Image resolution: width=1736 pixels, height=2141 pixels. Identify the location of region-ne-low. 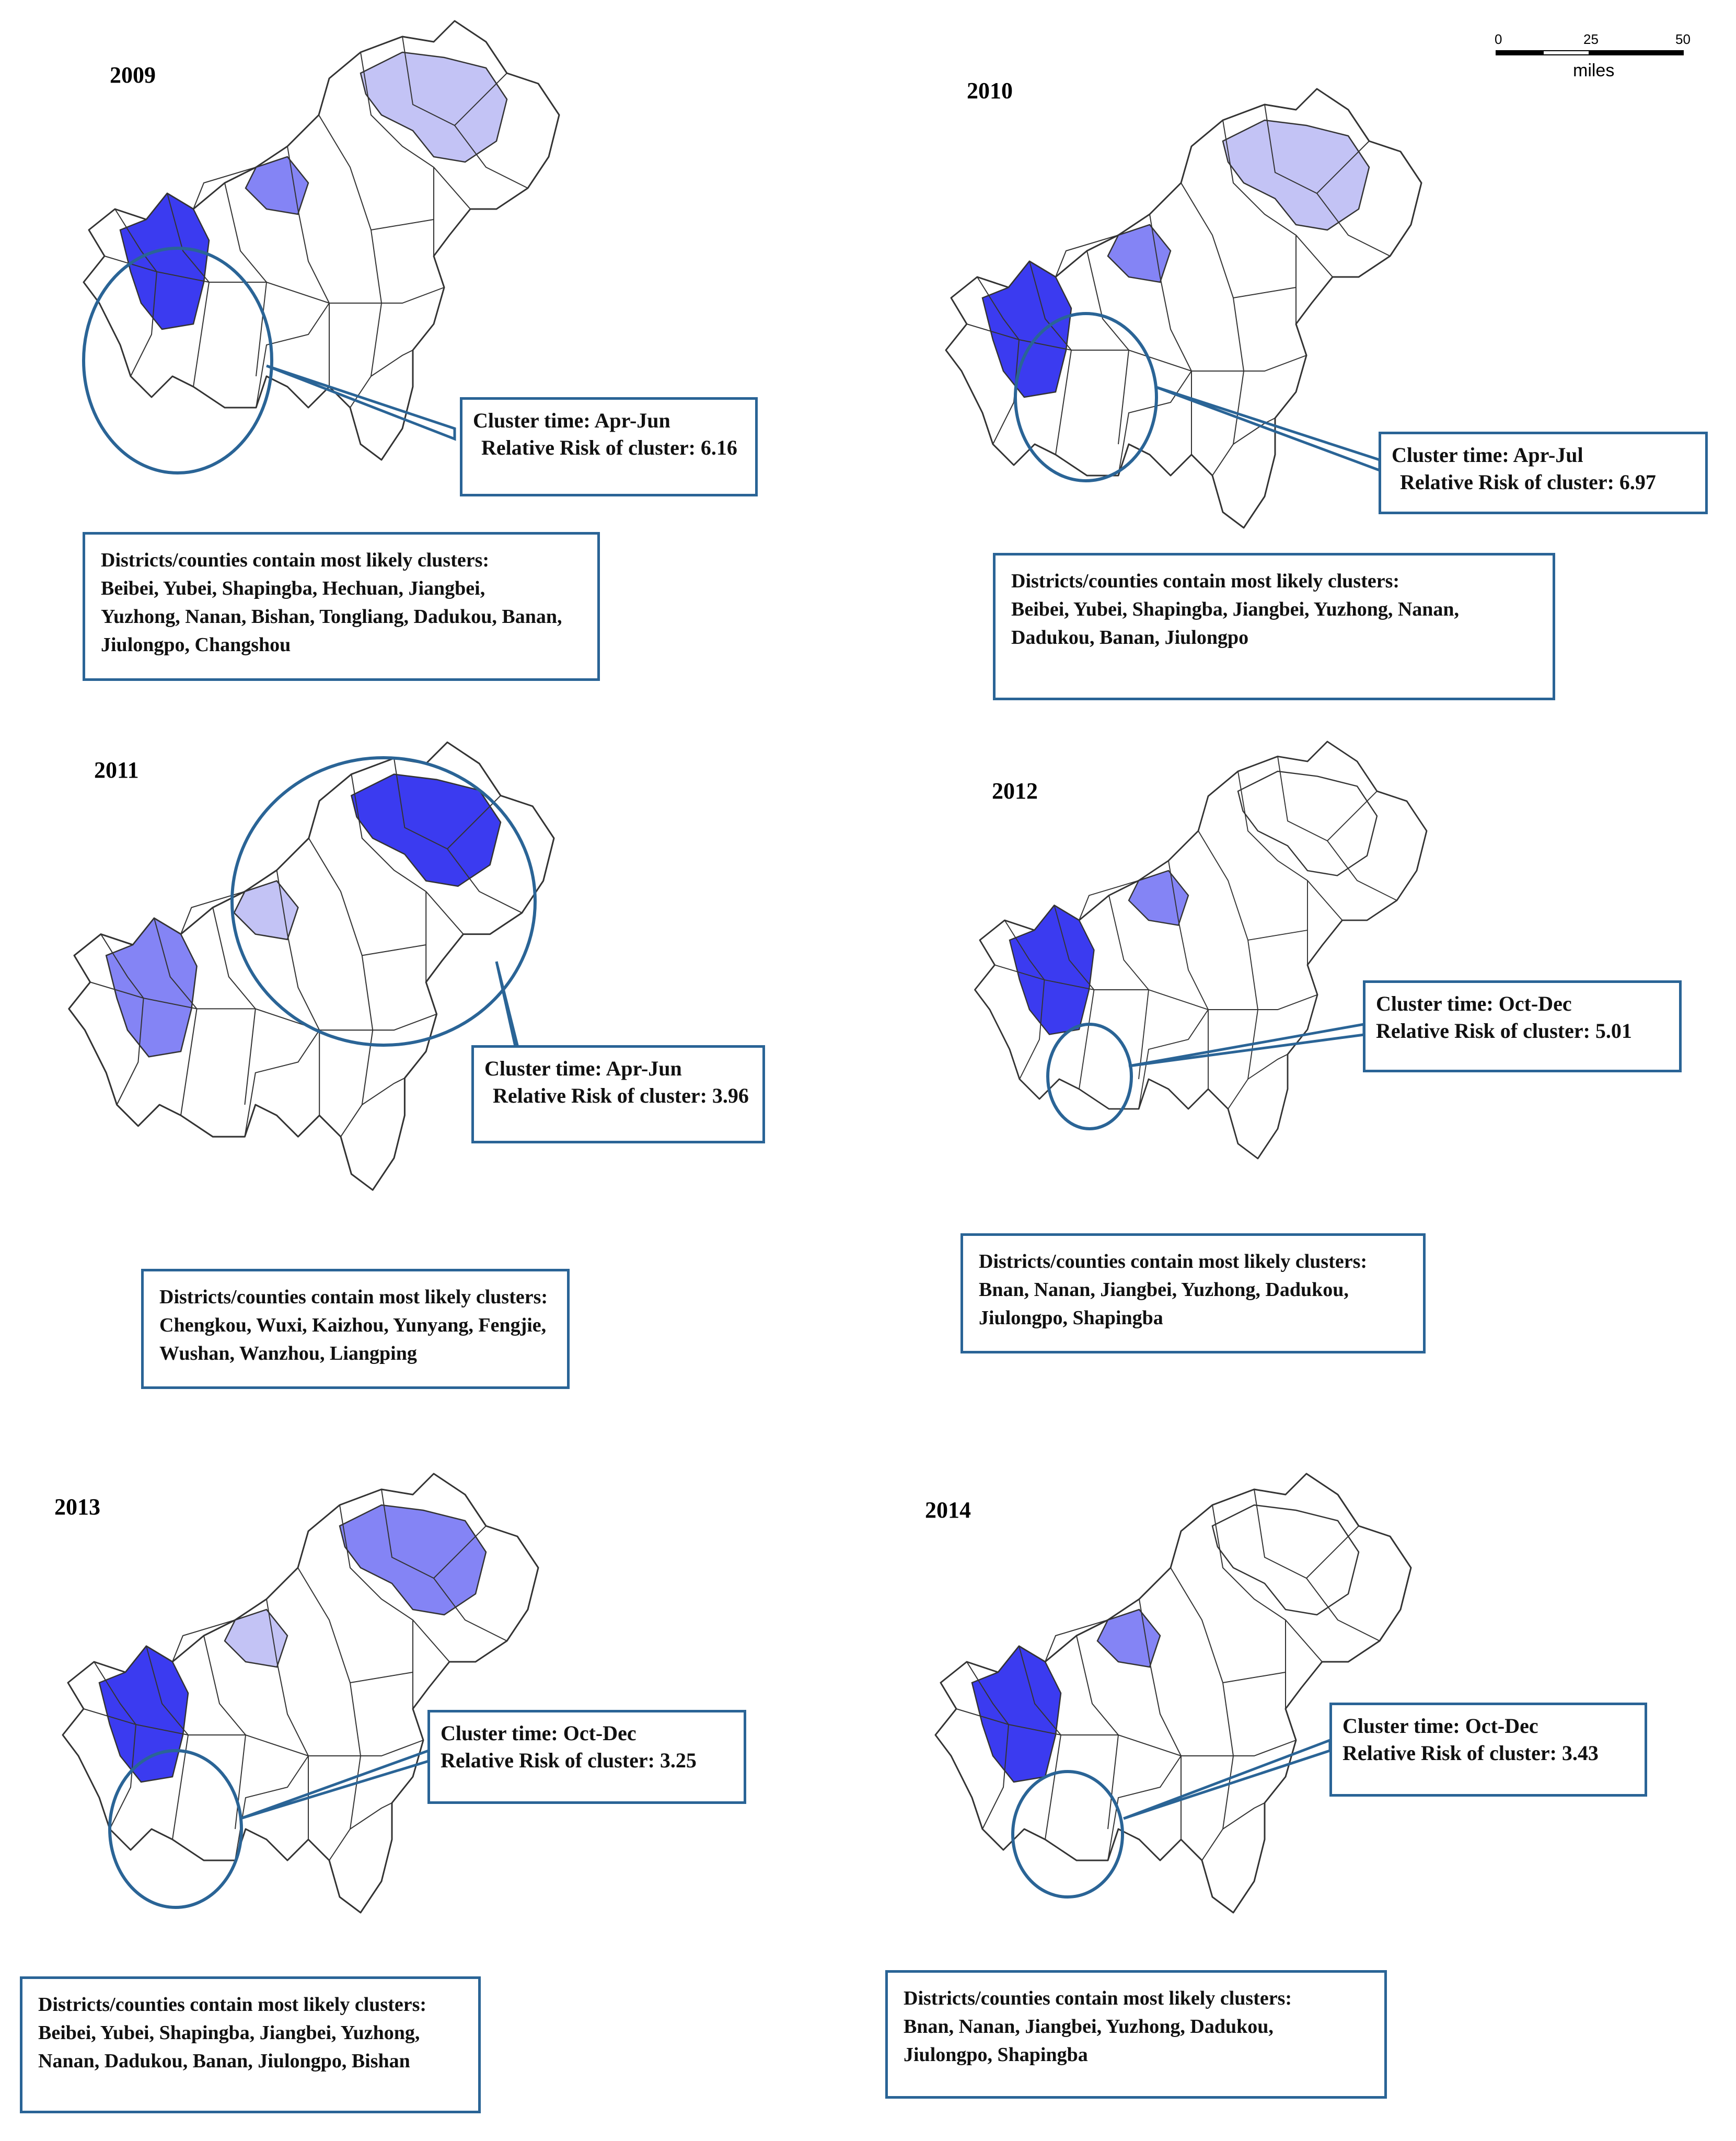
(434, 107).